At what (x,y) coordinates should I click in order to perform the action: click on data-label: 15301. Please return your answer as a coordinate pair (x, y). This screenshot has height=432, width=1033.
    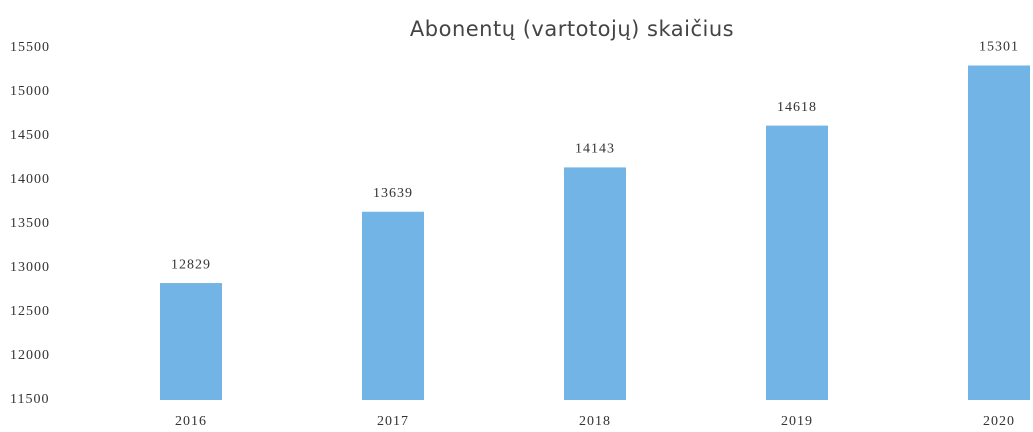
    Looking at the image, I should click on (999, 47).